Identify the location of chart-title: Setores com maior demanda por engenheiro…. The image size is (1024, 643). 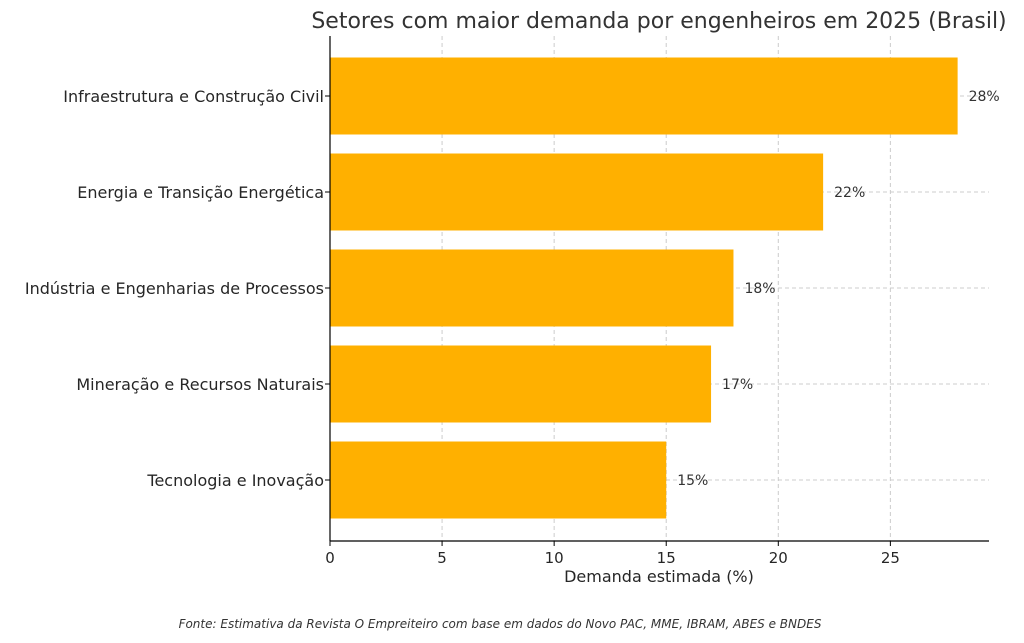
(658, 21).